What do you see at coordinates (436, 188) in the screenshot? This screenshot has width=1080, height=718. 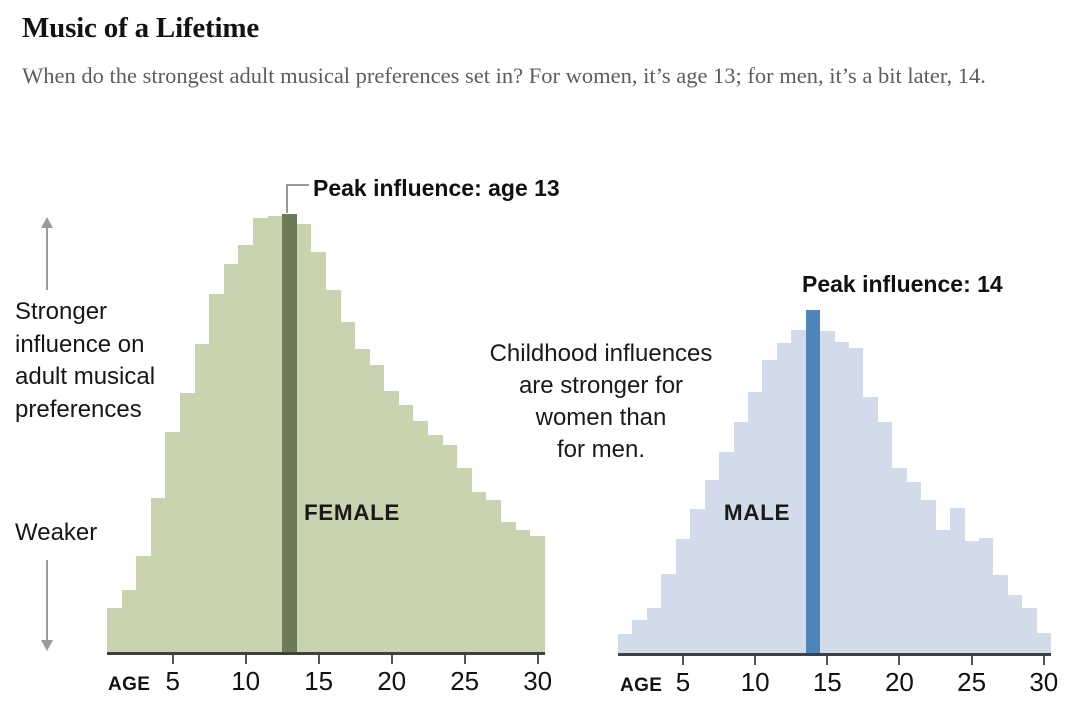 I see `female-peak-annotation: Peak influence: age 13` at bounding box center [436, 188].